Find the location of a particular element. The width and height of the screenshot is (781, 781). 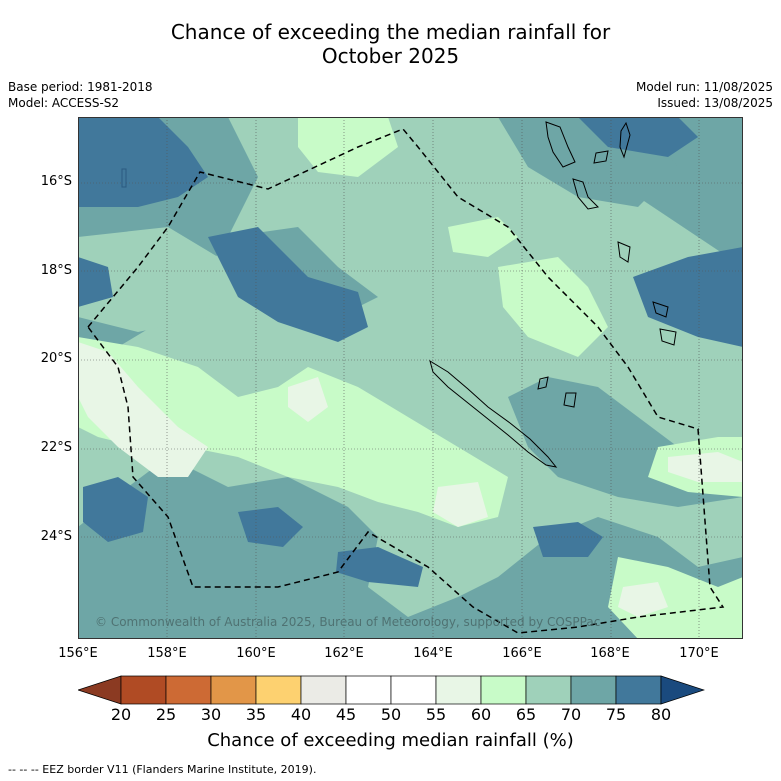

colorbar-tick-label: 20 is located at coordinates (121, 714).